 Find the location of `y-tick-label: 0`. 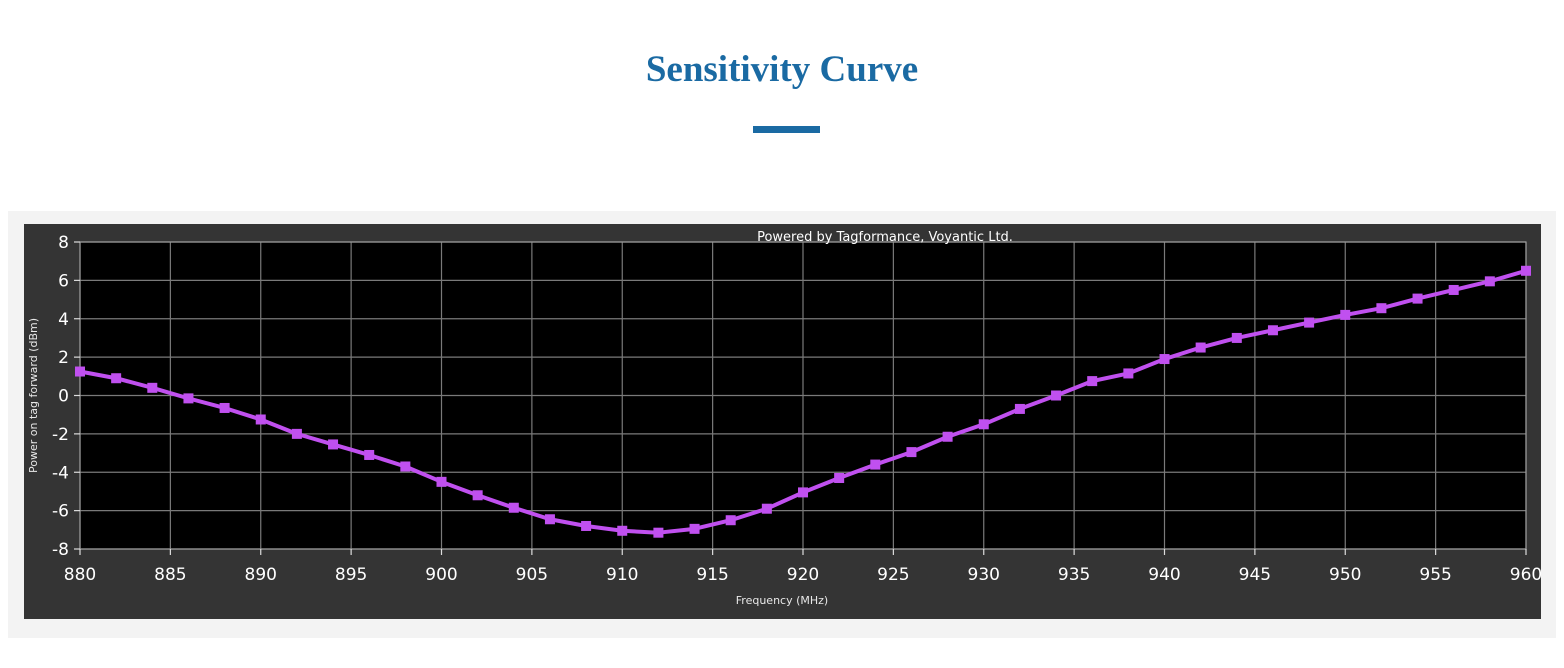

y-tick-label: 0 is located at coordinates (63, 397).